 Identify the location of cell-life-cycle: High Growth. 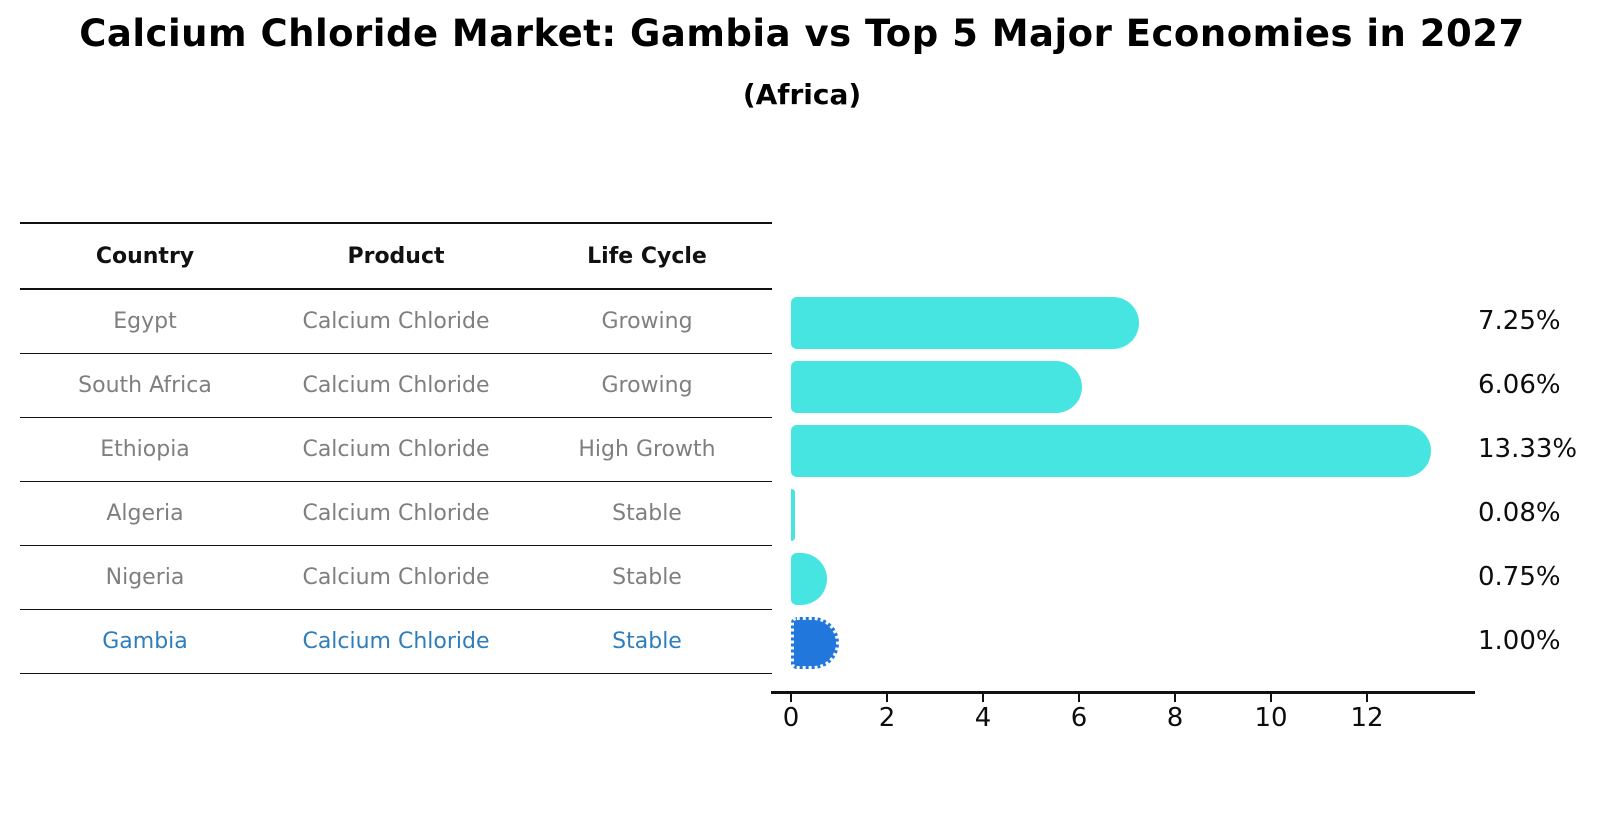
(647, 449).